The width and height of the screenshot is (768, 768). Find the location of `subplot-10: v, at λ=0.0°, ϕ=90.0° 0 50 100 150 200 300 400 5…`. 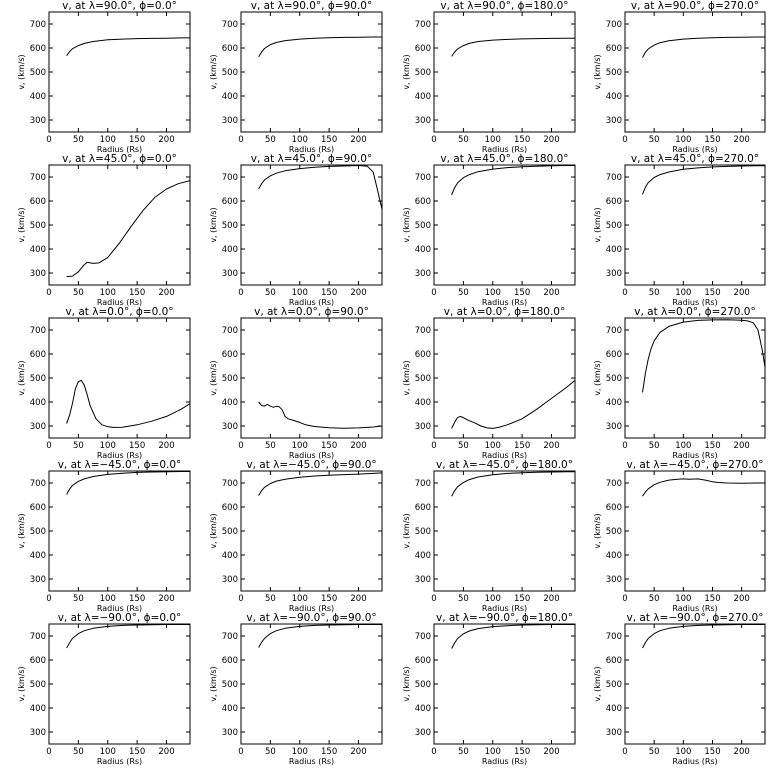

subplot-10: v, at λ=0.0°, ϕ=90.0° 0 50 100 150 200 300 400 5… is located at coordinates (296, 383).